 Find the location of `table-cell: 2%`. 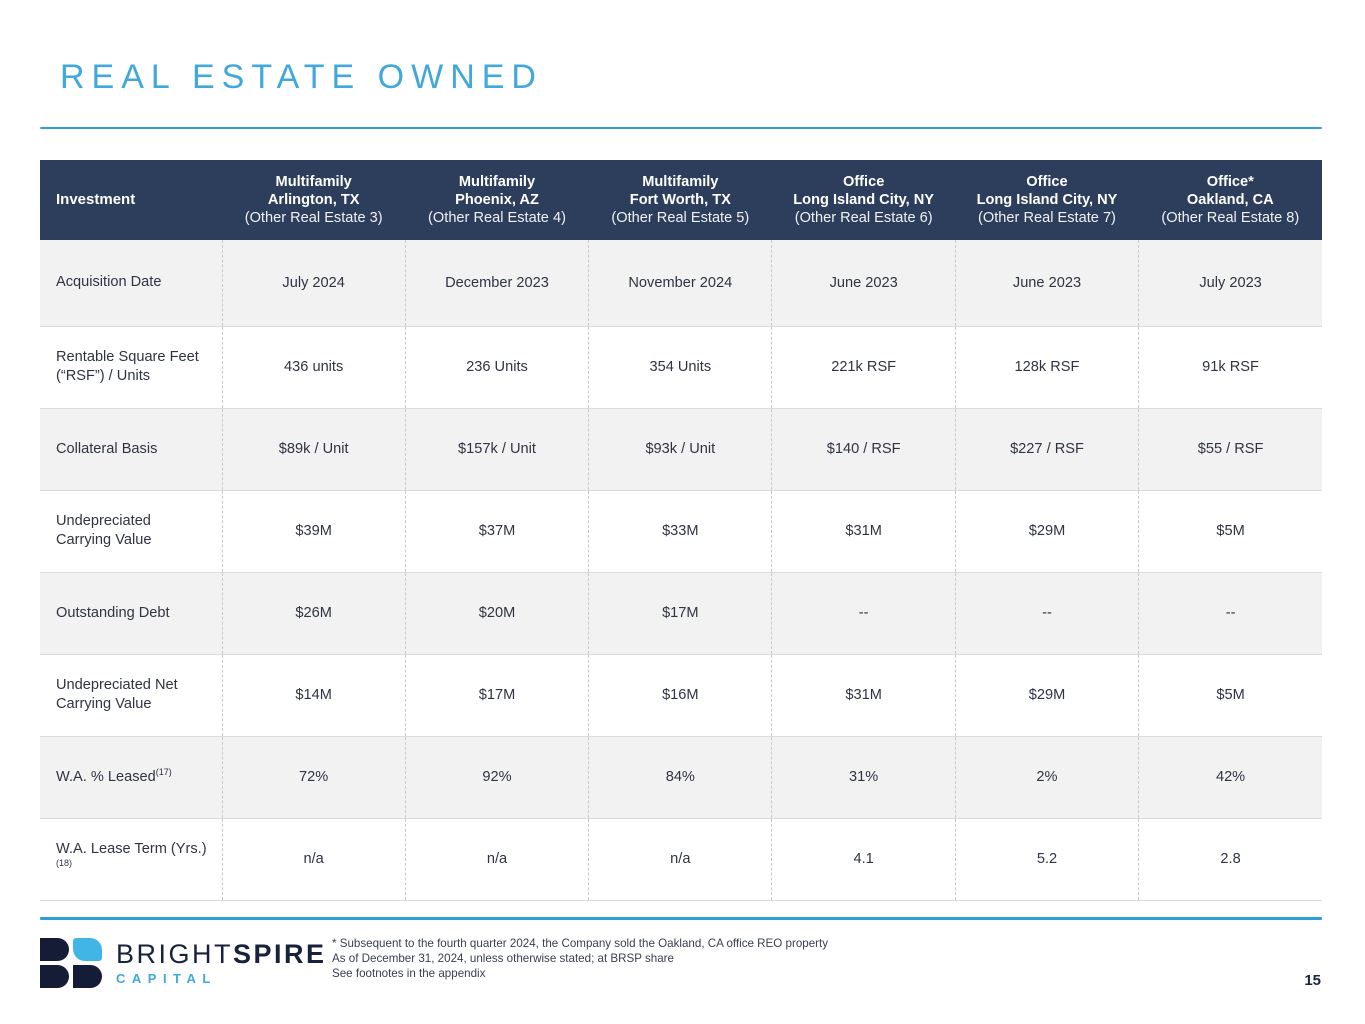

table-cell: 2% is located at coordinates (1046, 777).